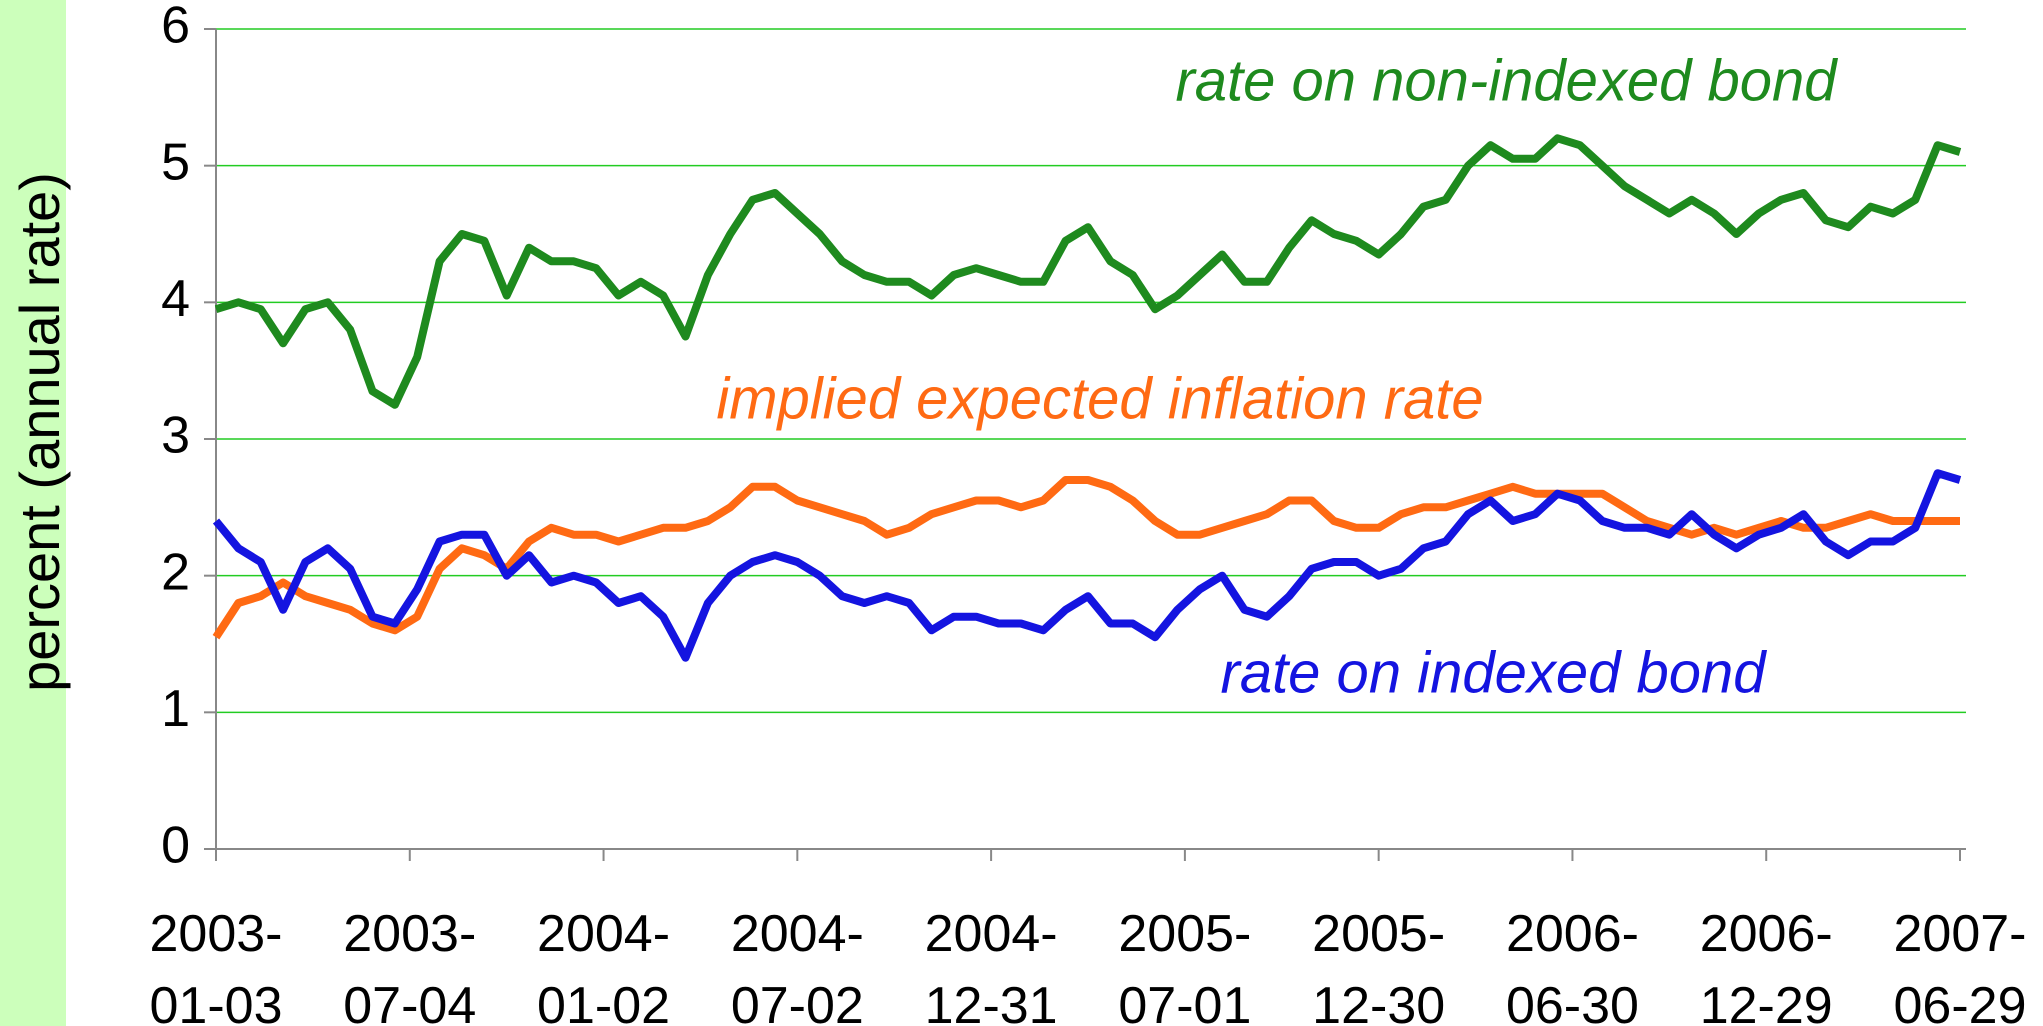  I want to click on x-tick-label: 2004- 12-31, so click(991, 965).